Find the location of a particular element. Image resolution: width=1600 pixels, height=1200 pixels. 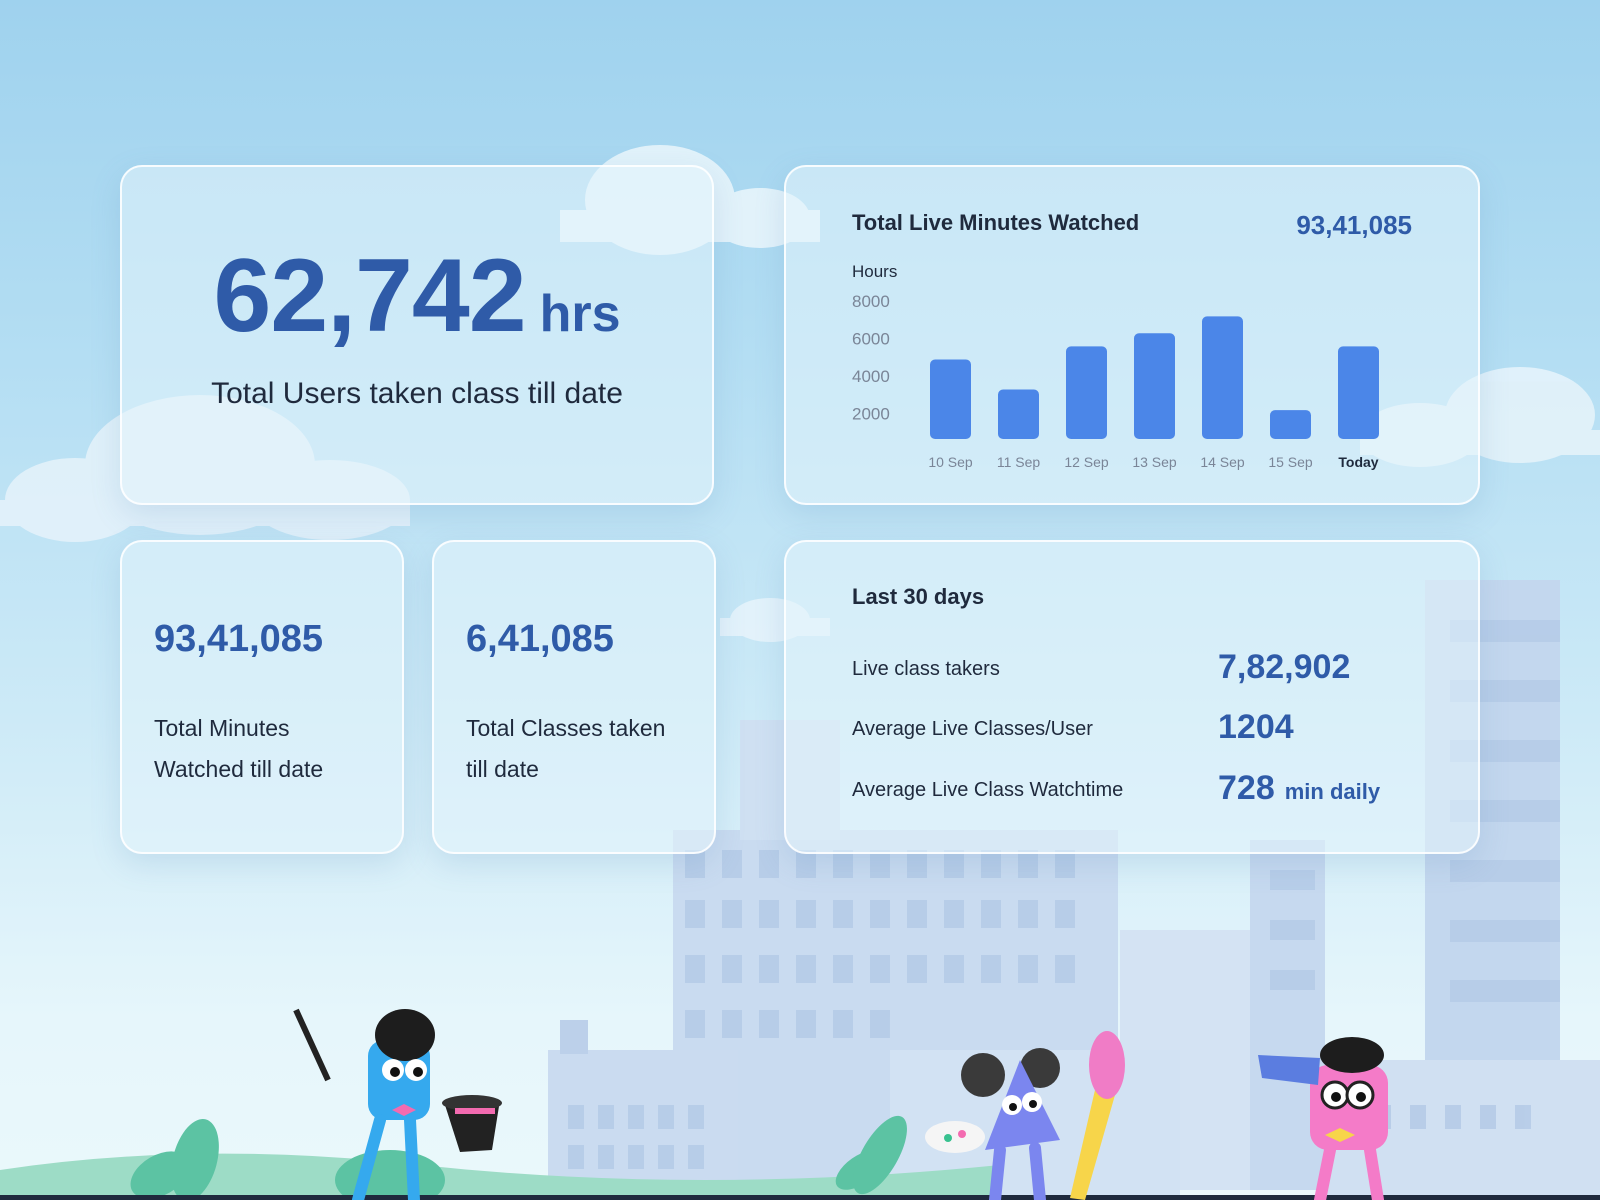

chart-title: Total Live Minutes Watched is located at coordinates (996, 222).